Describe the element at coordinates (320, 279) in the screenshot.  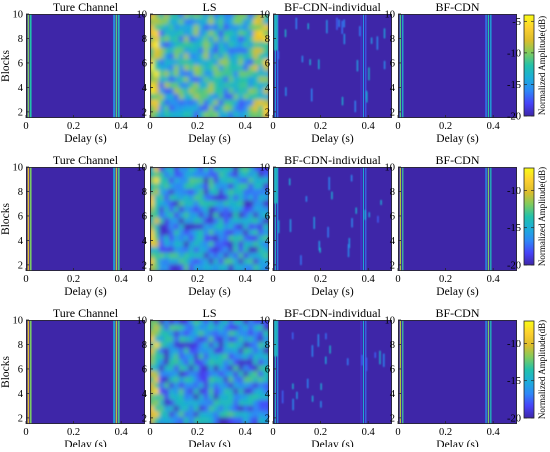
I see `x-tick-label: 0.2` at that location.